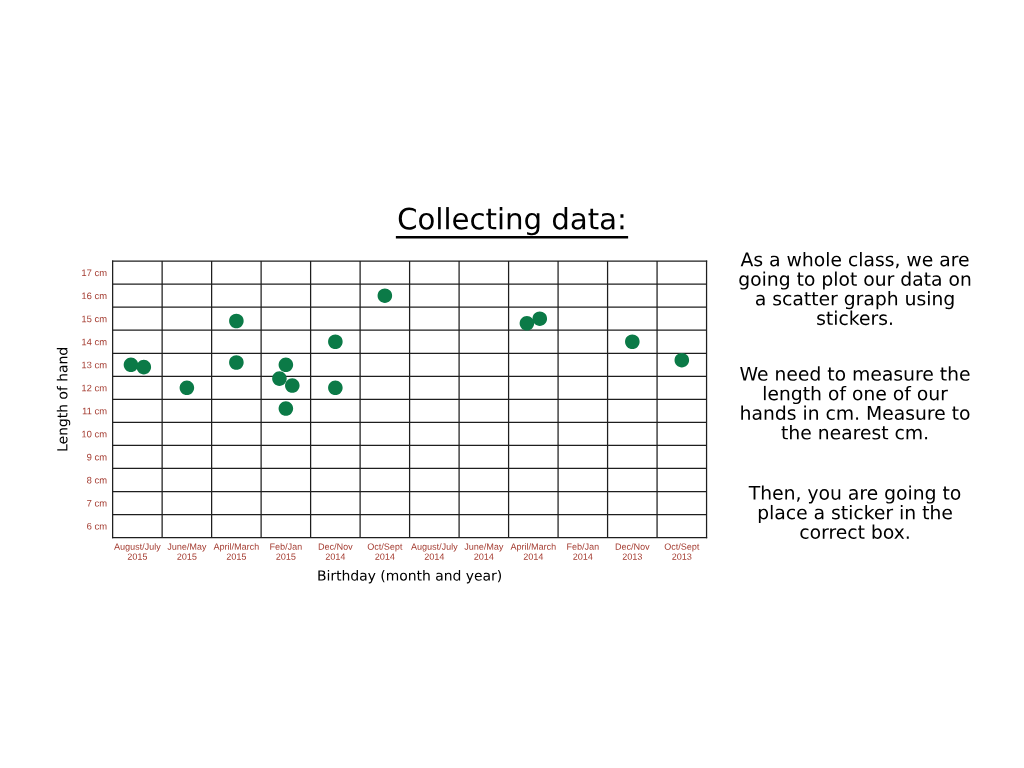 The height and width of the screenshot is (768, 1024). I want to click on x-axis-title: Birthday (month and year), so click(409, 576).